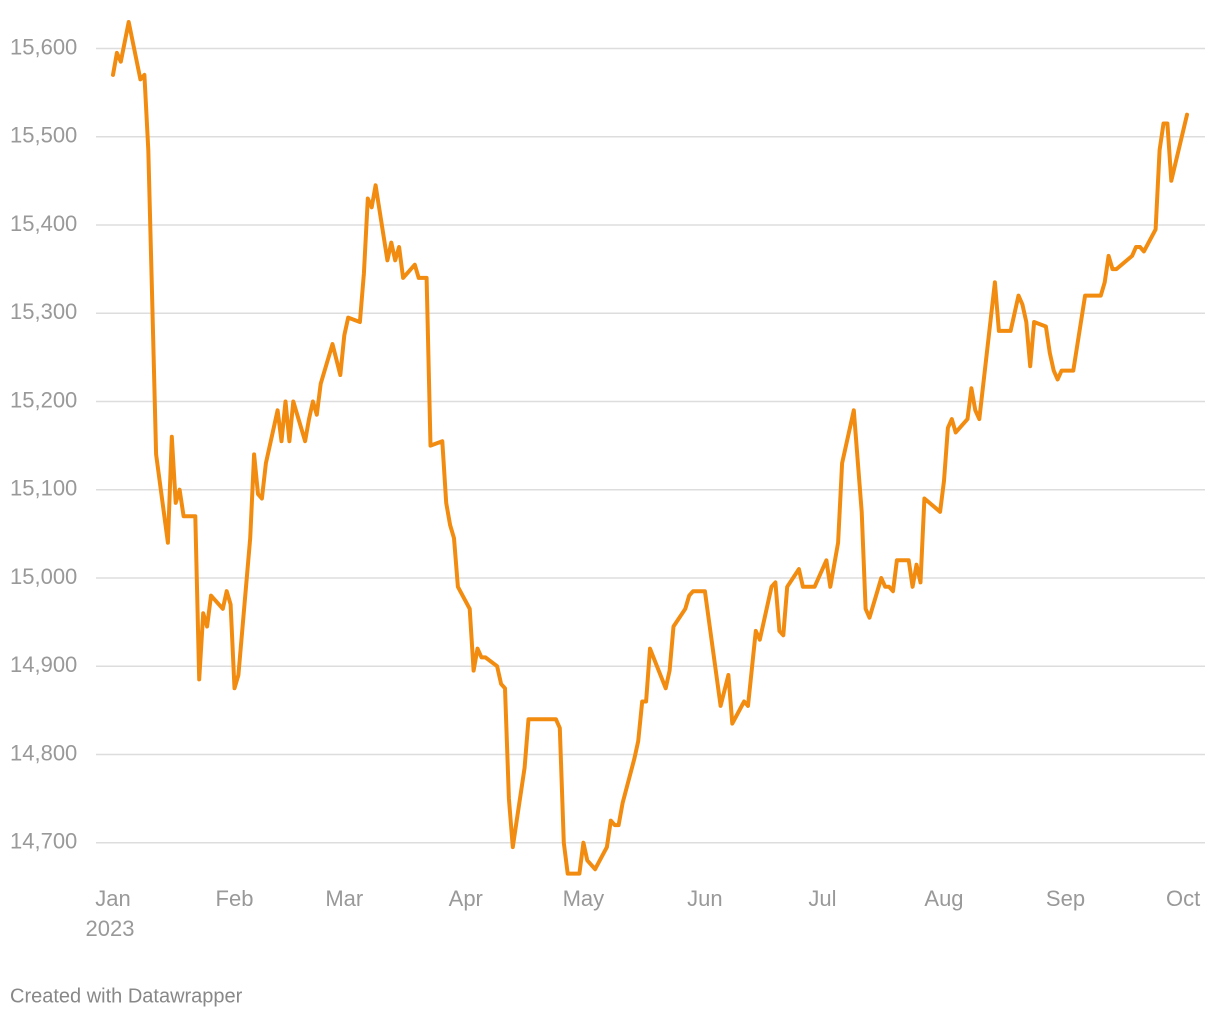 This screenshot has height=1020, width=1220. I want to click on credit: Created with Datawrapper, so click(126, 996).